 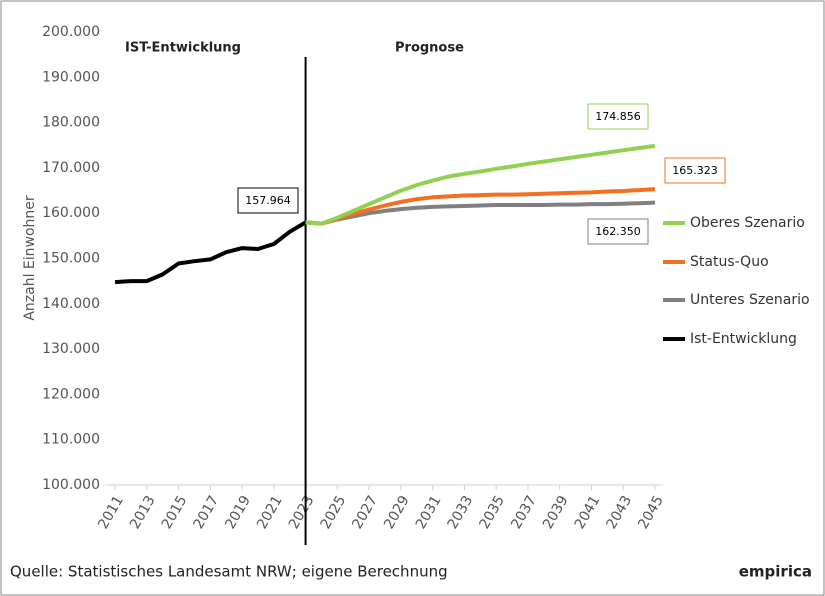 I want to click on y-tick-label: 130.000, so click(x=71, y=349).